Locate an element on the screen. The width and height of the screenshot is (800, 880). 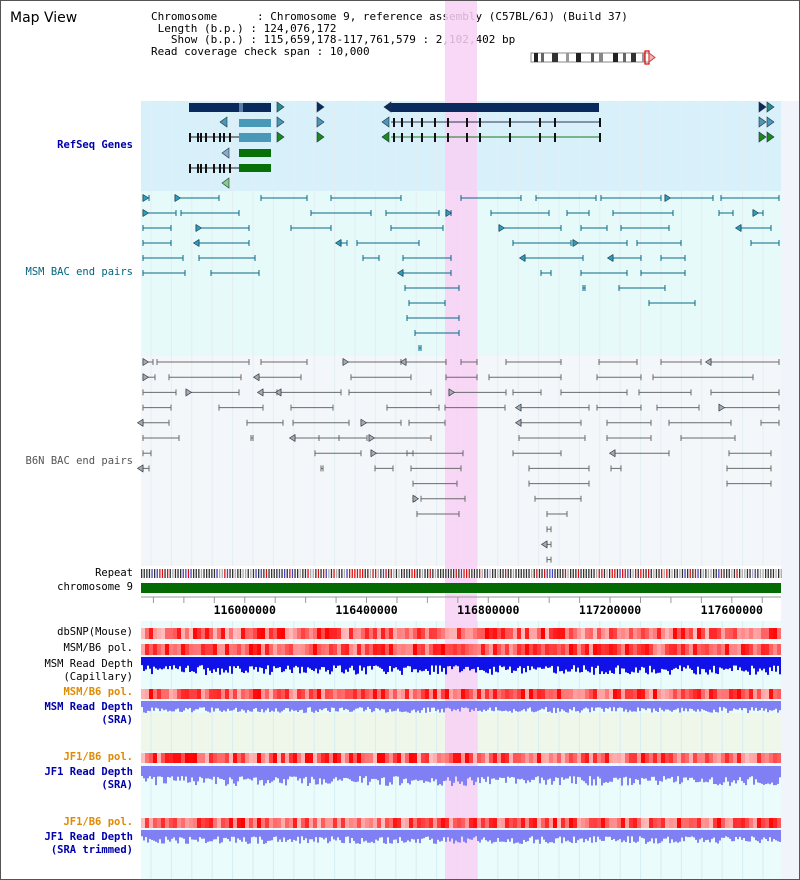
ideogram-band is located at coordinates (624, 57).